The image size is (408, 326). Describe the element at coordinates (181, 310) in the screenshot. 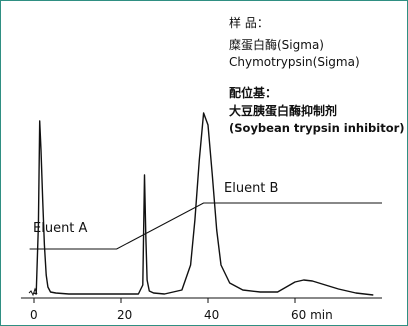

I see `x-ticks: 0 20 40 60 min` at that location.